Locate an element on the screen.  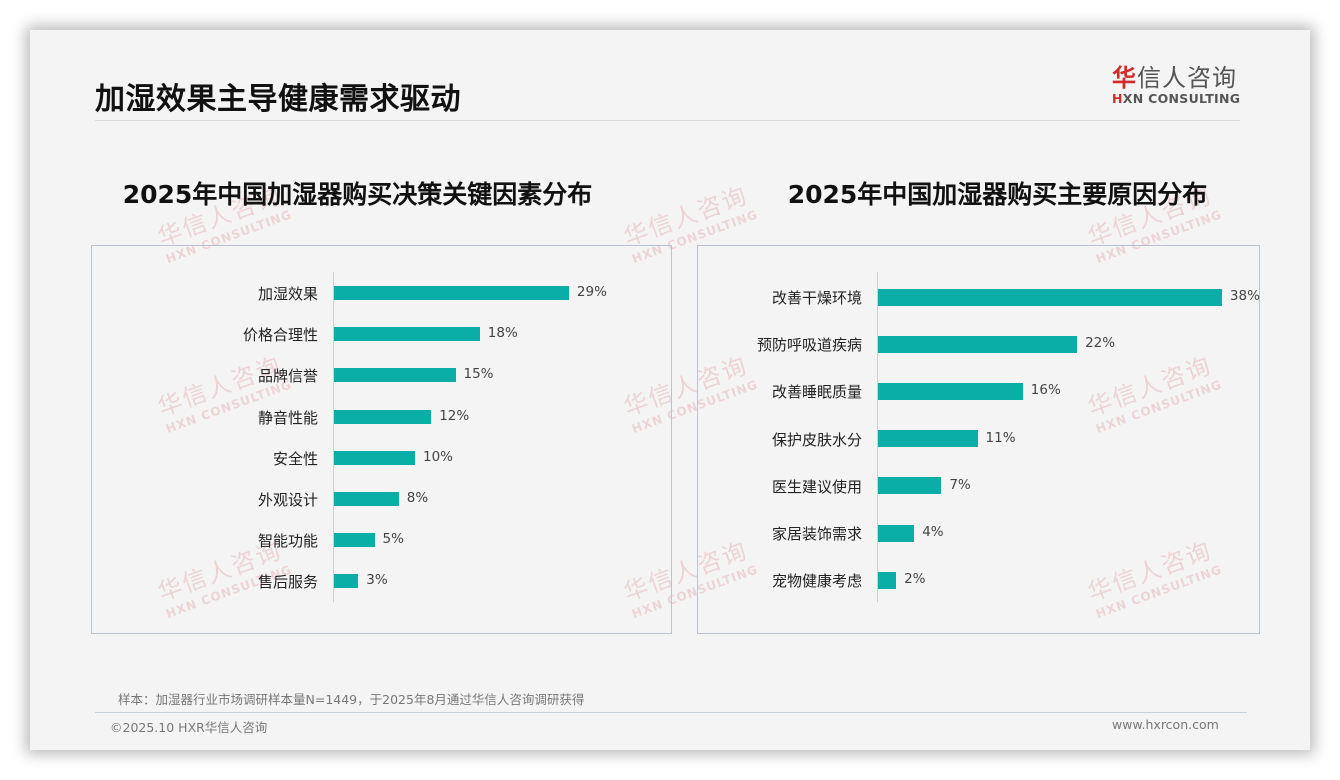
value-label: 29% is located at coordinates (591, 292).